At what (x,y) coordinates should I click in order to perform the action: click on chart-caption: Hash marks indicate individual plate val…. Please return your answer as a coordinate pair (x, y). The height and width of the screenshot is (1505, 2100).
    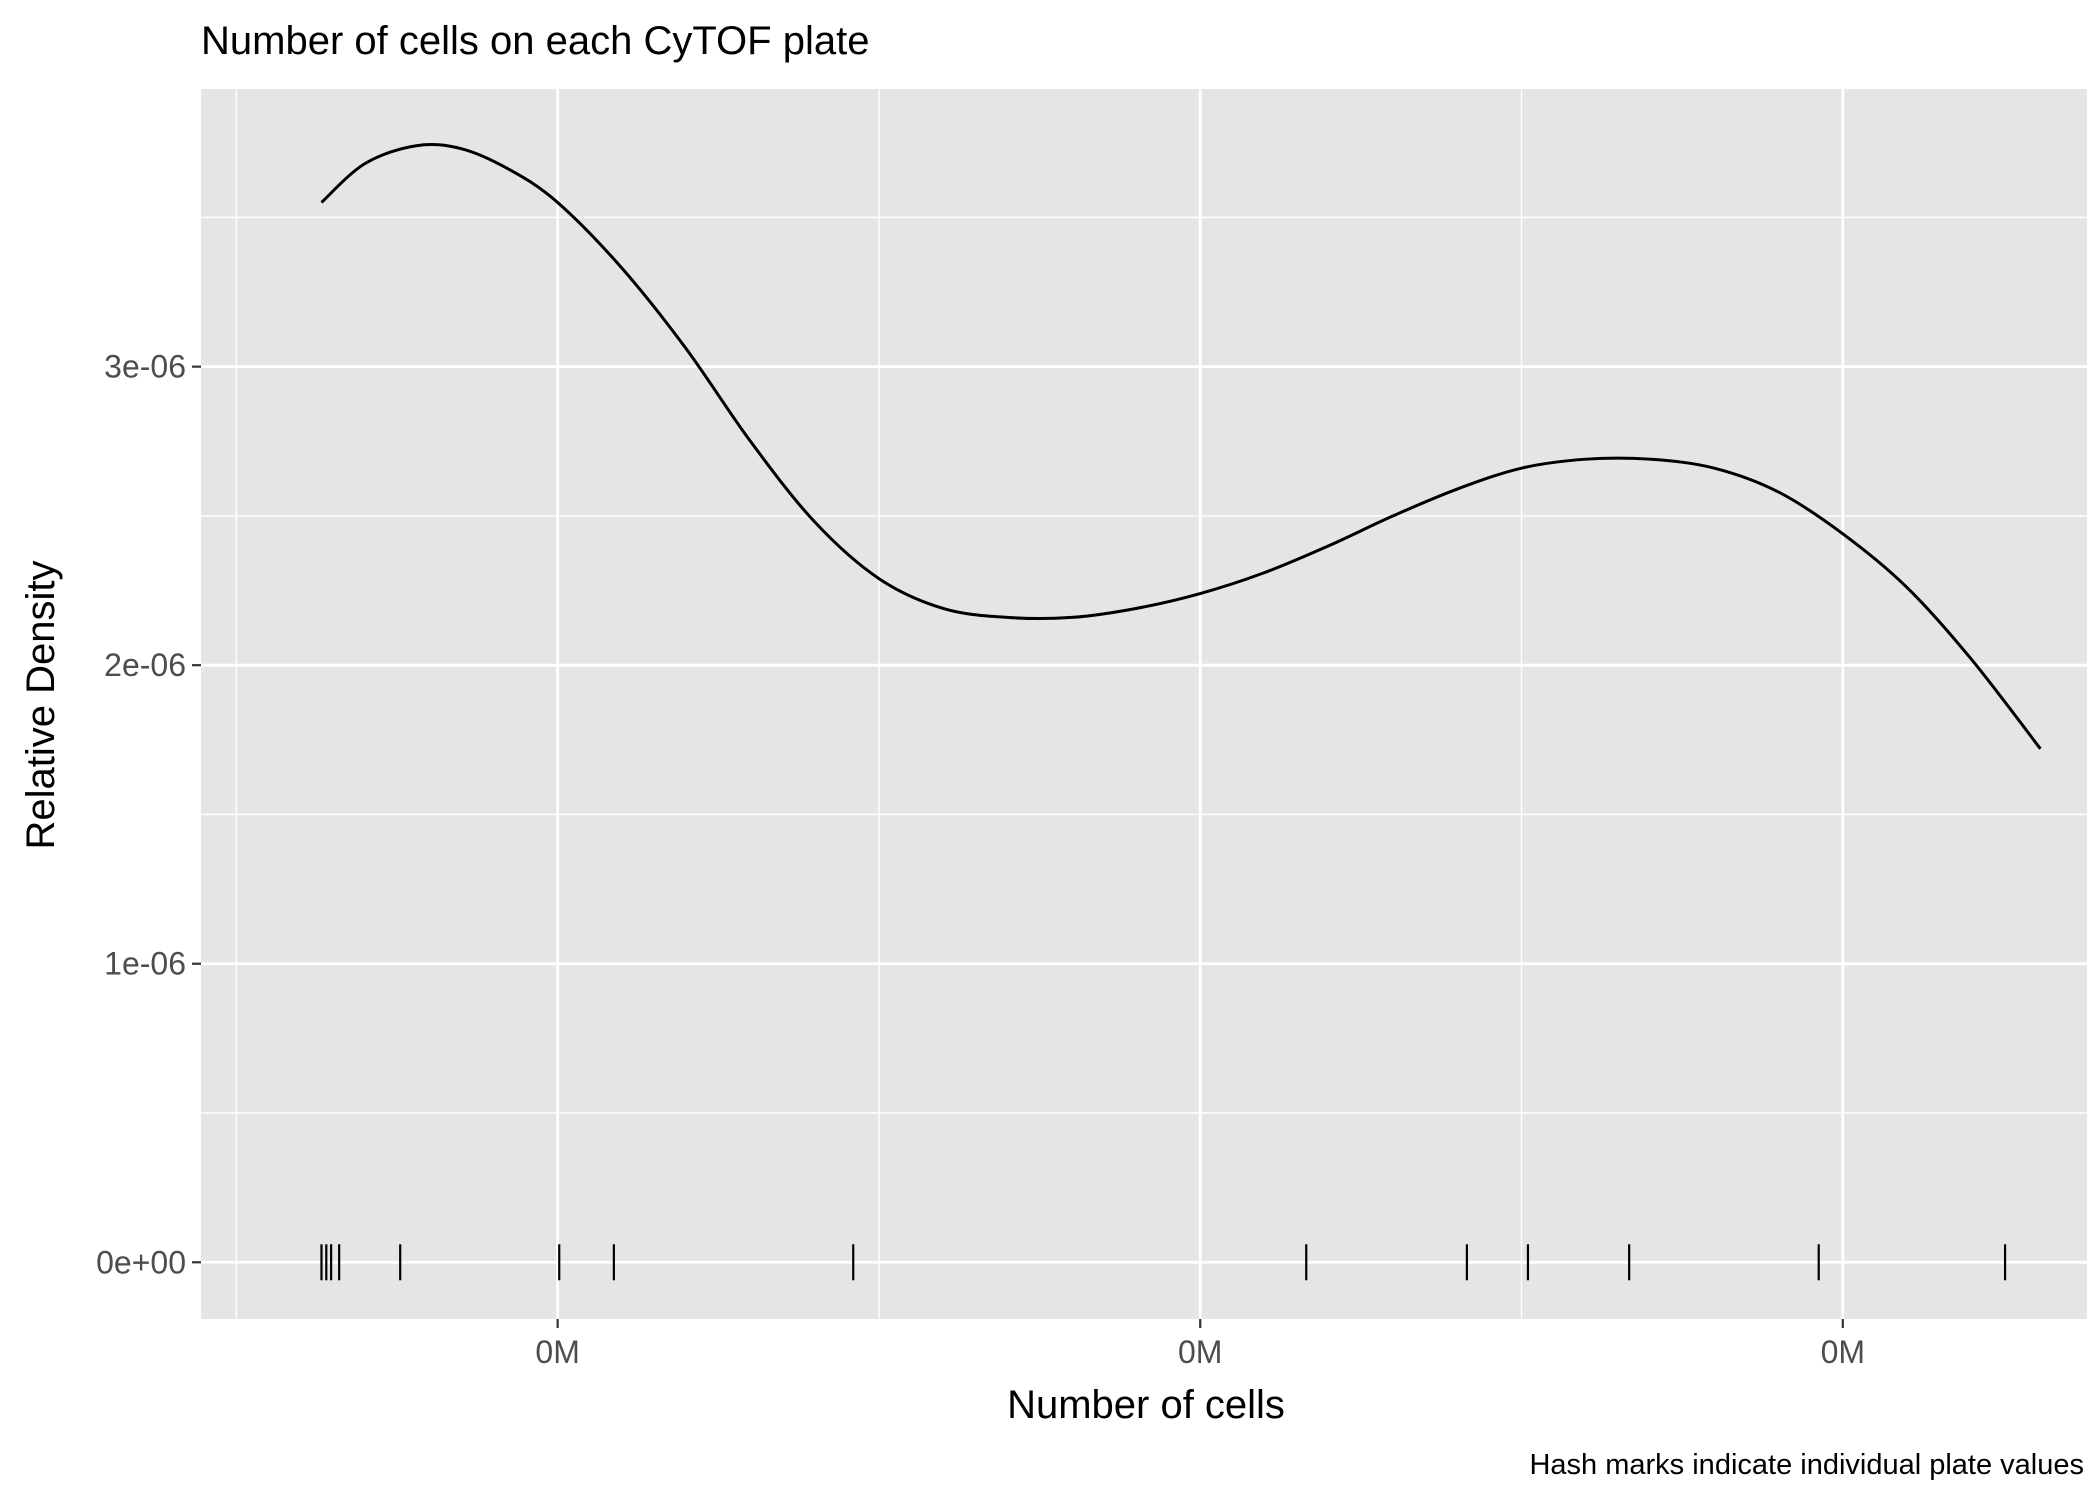
    Looking at the image, I should click on (1806, 1465).